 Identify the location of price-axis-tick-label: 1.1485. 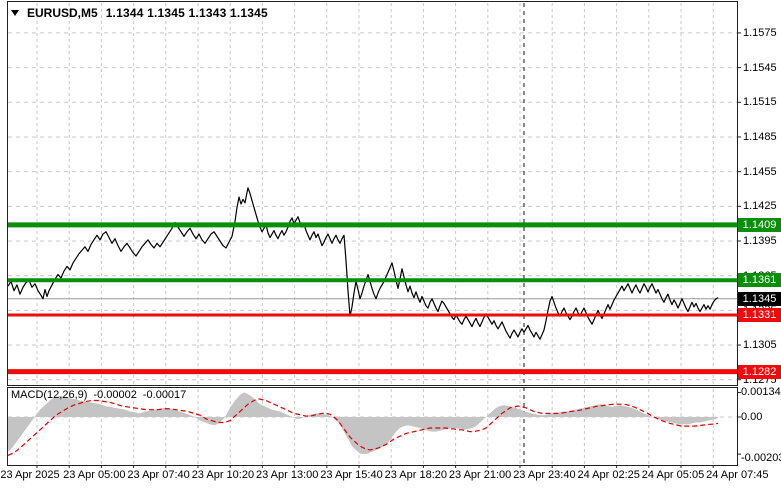
(760, 136).